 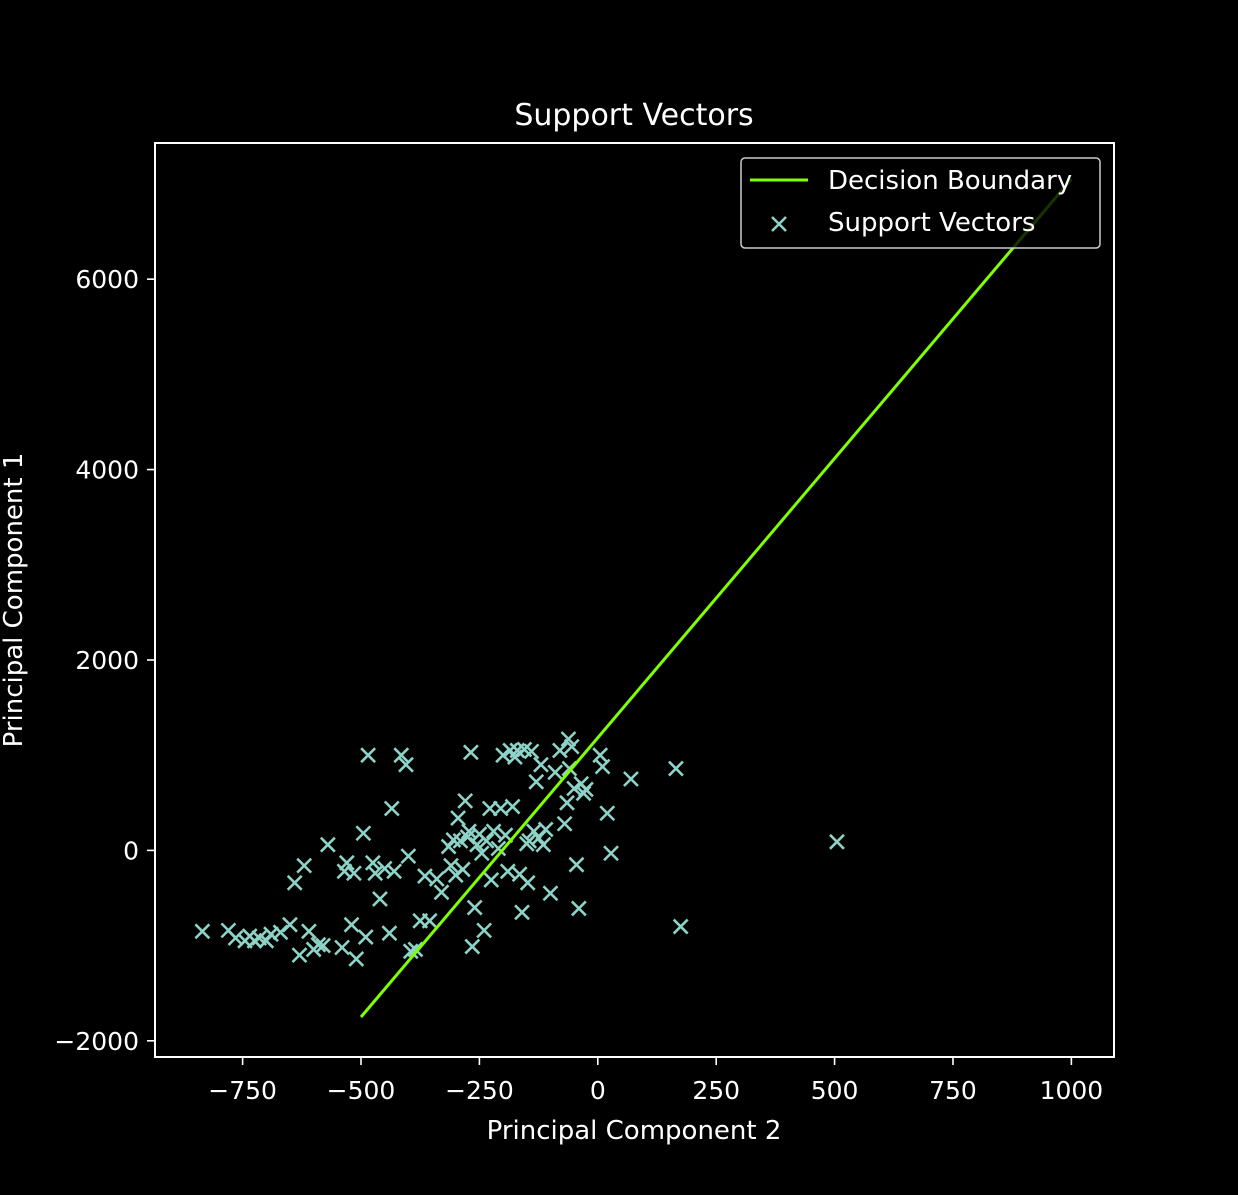 I want to click on x-tick-label: −250, so click(x=479, y=1090).